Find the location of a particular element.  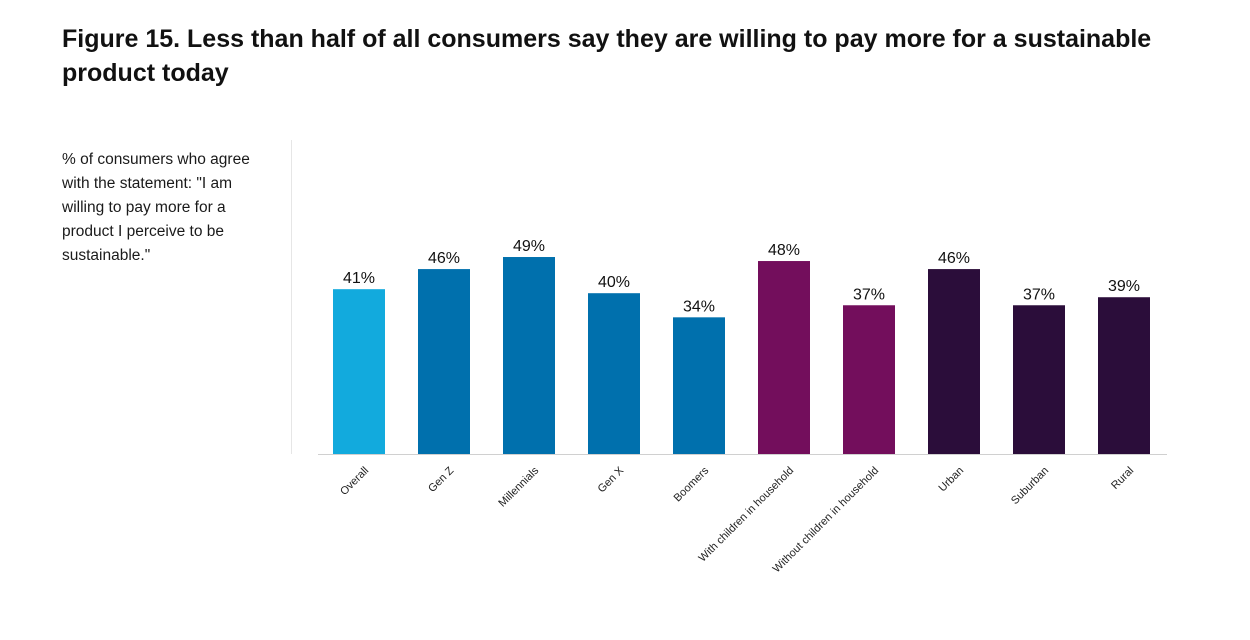

category-label-with-children-in-household: With children in household is located at coordinates (746, 515).